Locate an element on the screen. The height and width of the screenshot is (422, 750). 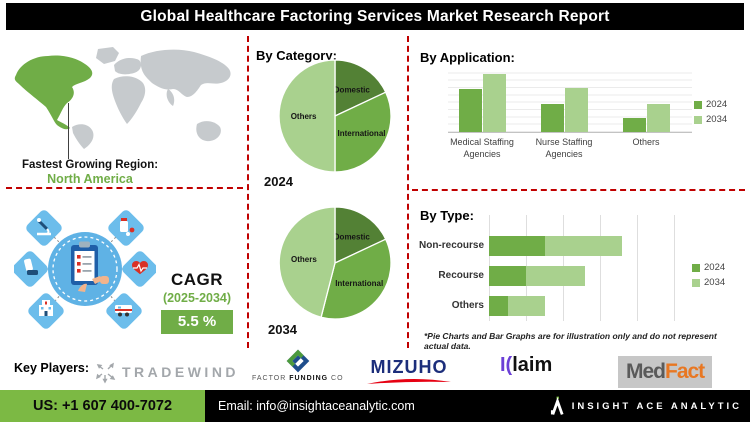
medicine-icon is located at coordinates (127, 227).